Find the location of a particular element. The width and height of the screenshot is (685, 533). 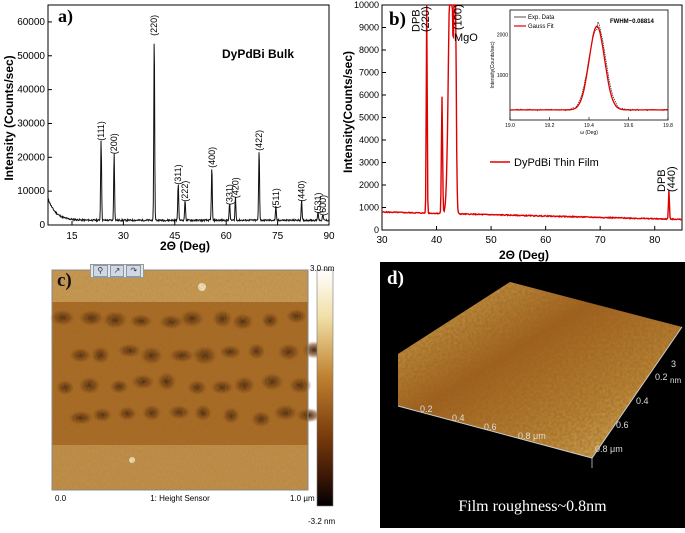

chart-b-xtick-label: 70 is located at coordinates (601, 240).